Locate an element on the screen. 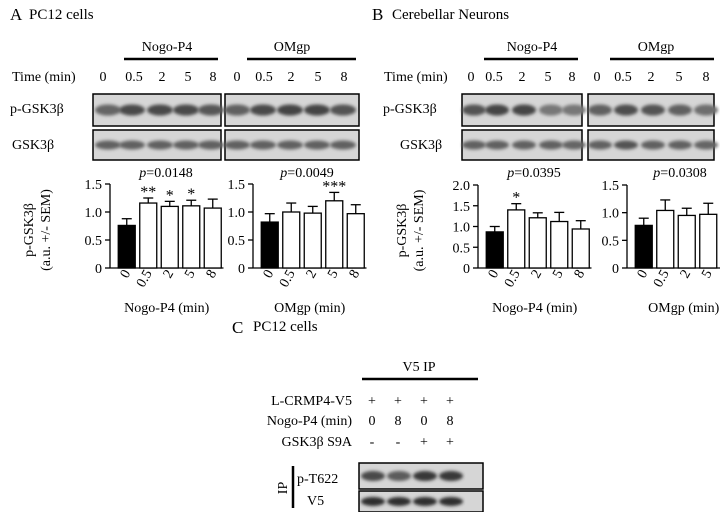 The image size is (720, 512). y-tick-label: 1.0 is located at coordinates (462, 228).